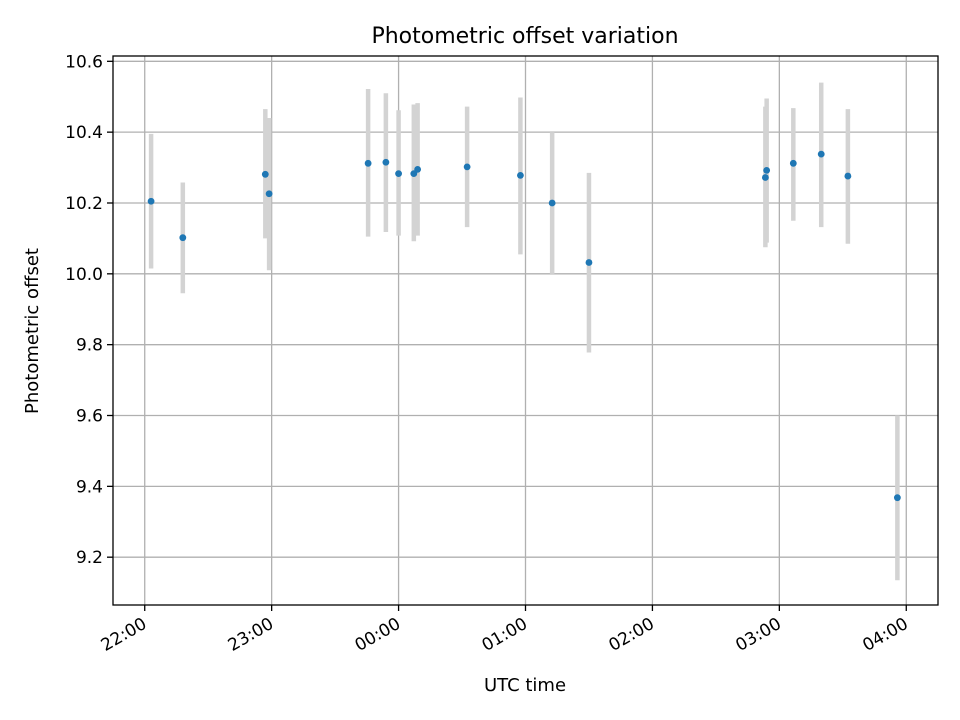 Image resolution: width=960 pixels, height=720 pixels. Describe the element at coordinates (758, 635) in the screenshot. I see `x-tick-label: 03:00` at that location.